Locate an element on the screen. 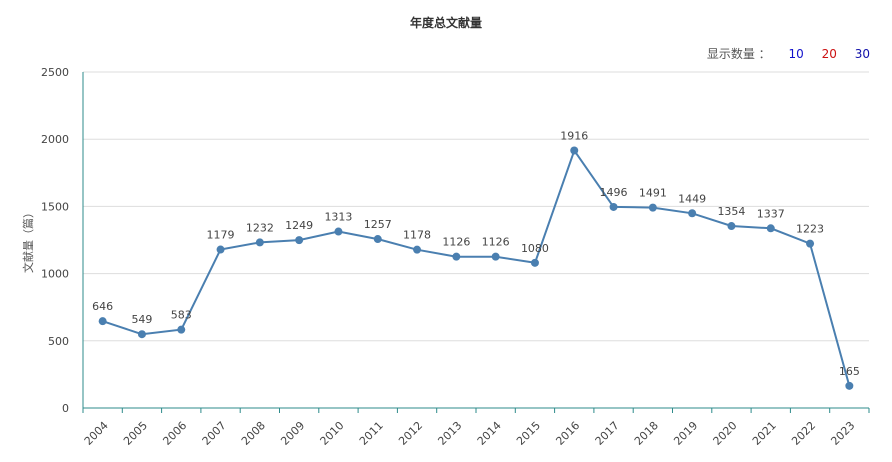 This screenshot has height=462, width=892. y-tick-label: 1000 is located at coordinates (55, 274).